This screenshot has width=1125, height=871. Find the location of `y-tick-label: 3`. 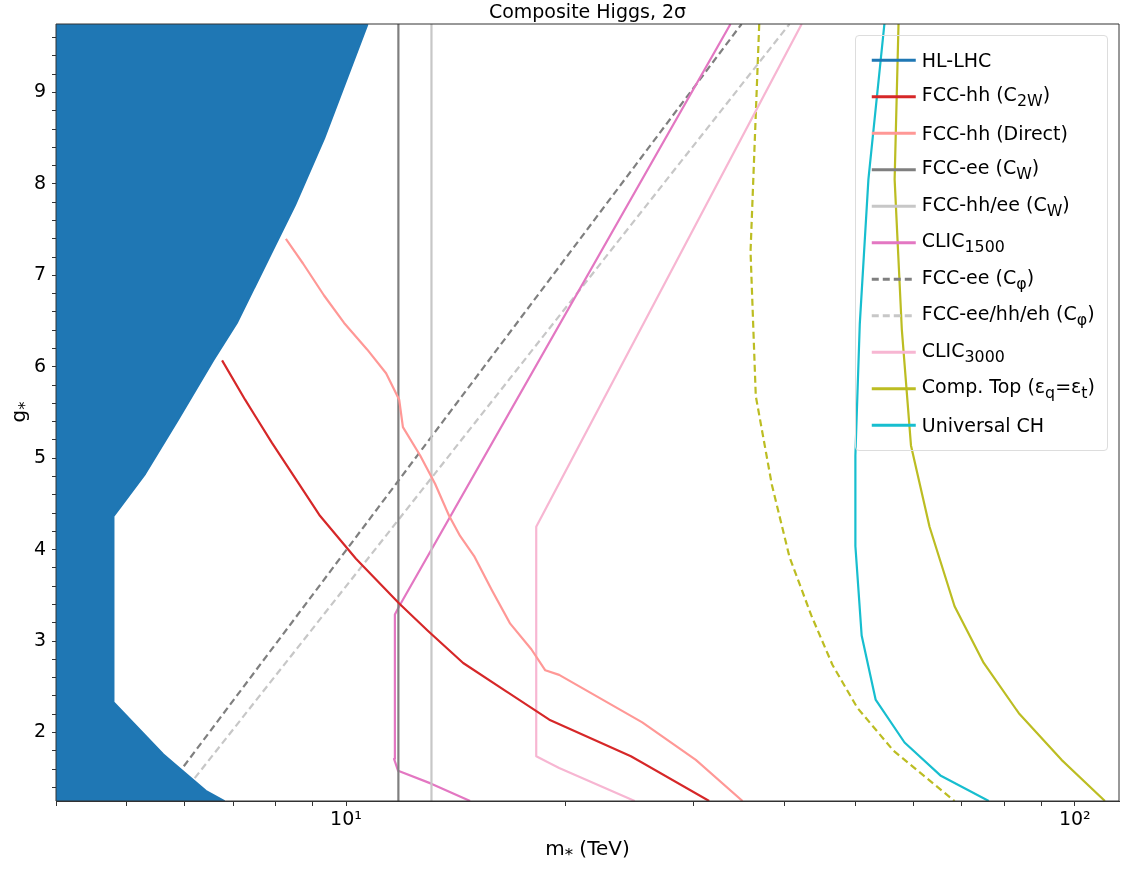

y-tick-label: 3 is located at coordinates (39, 638).